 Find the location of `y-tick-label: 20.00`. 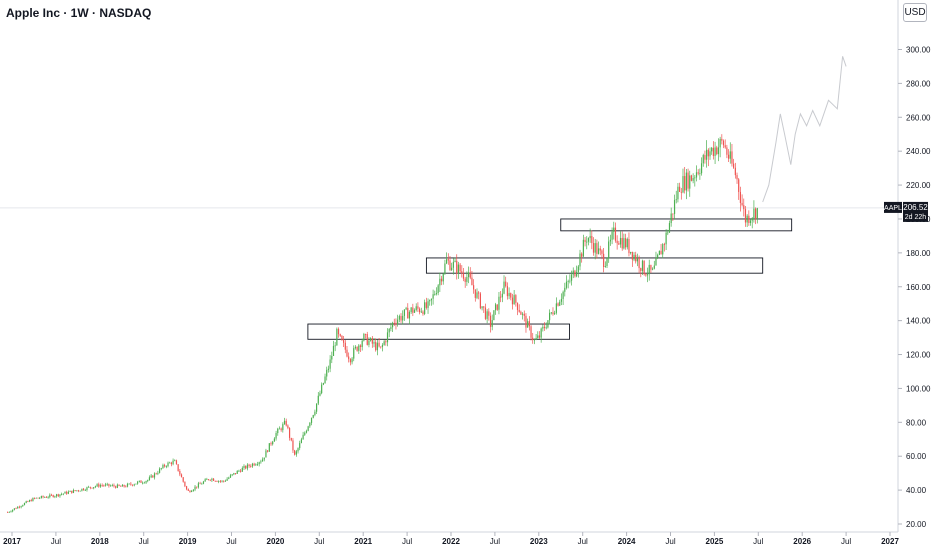

y-tick-label: 20.00 is located at coordinates (916, 524).